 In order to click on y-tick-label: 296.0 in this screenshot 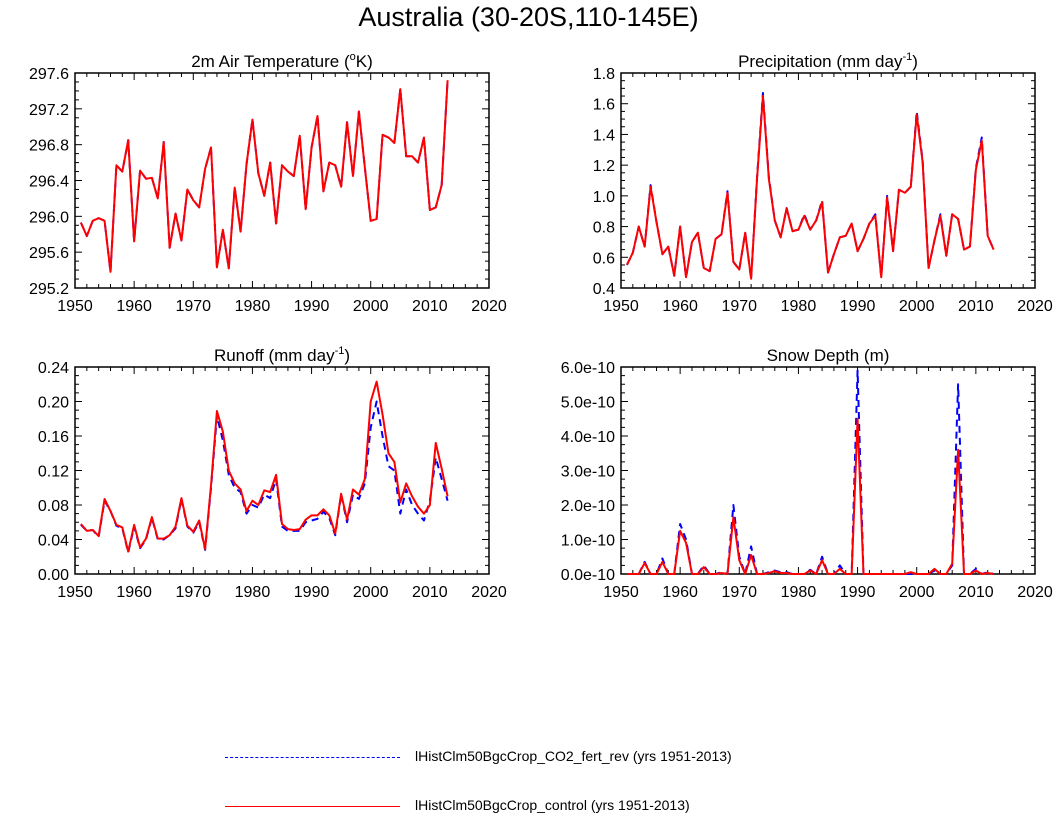, I will do `click(49, 217)`.